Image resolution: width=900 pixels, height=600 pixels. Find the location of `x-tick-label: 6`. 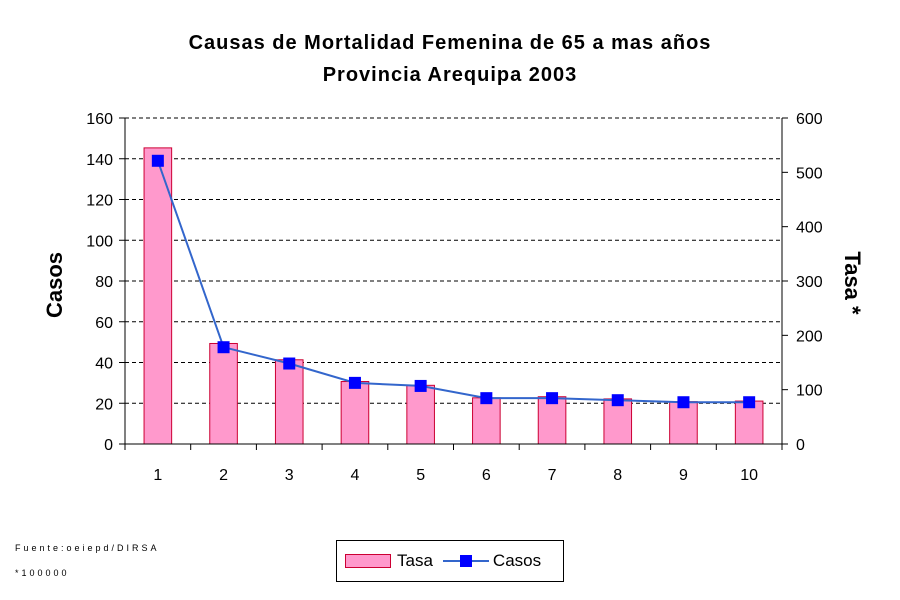

x-tick-label: 6 is located at coordinates (486, 475).